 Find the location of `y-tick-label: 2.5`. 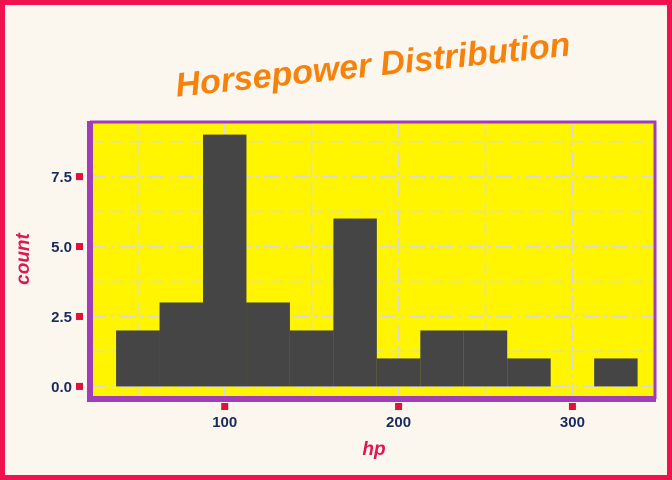

y-tick-label: 2.5 is located at coordinates (61, 317).